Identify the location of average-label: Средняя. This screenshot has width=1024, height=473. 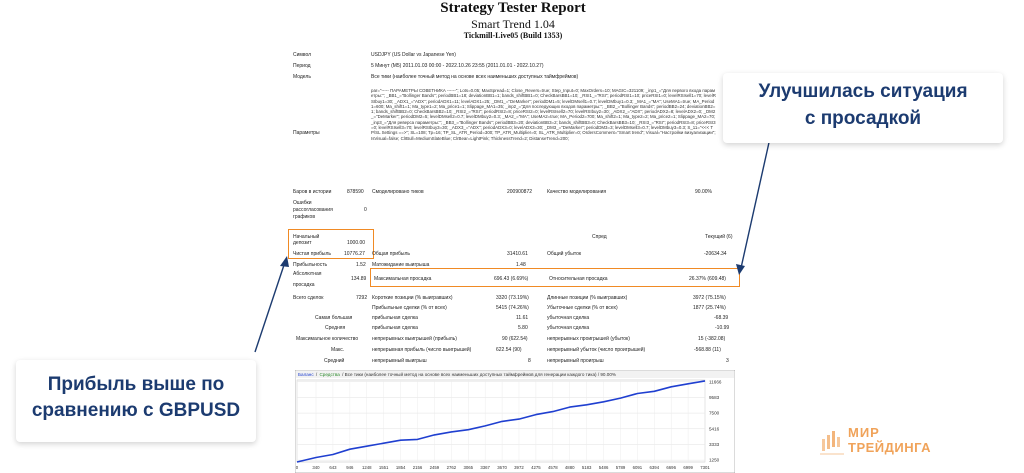
(335, 328).